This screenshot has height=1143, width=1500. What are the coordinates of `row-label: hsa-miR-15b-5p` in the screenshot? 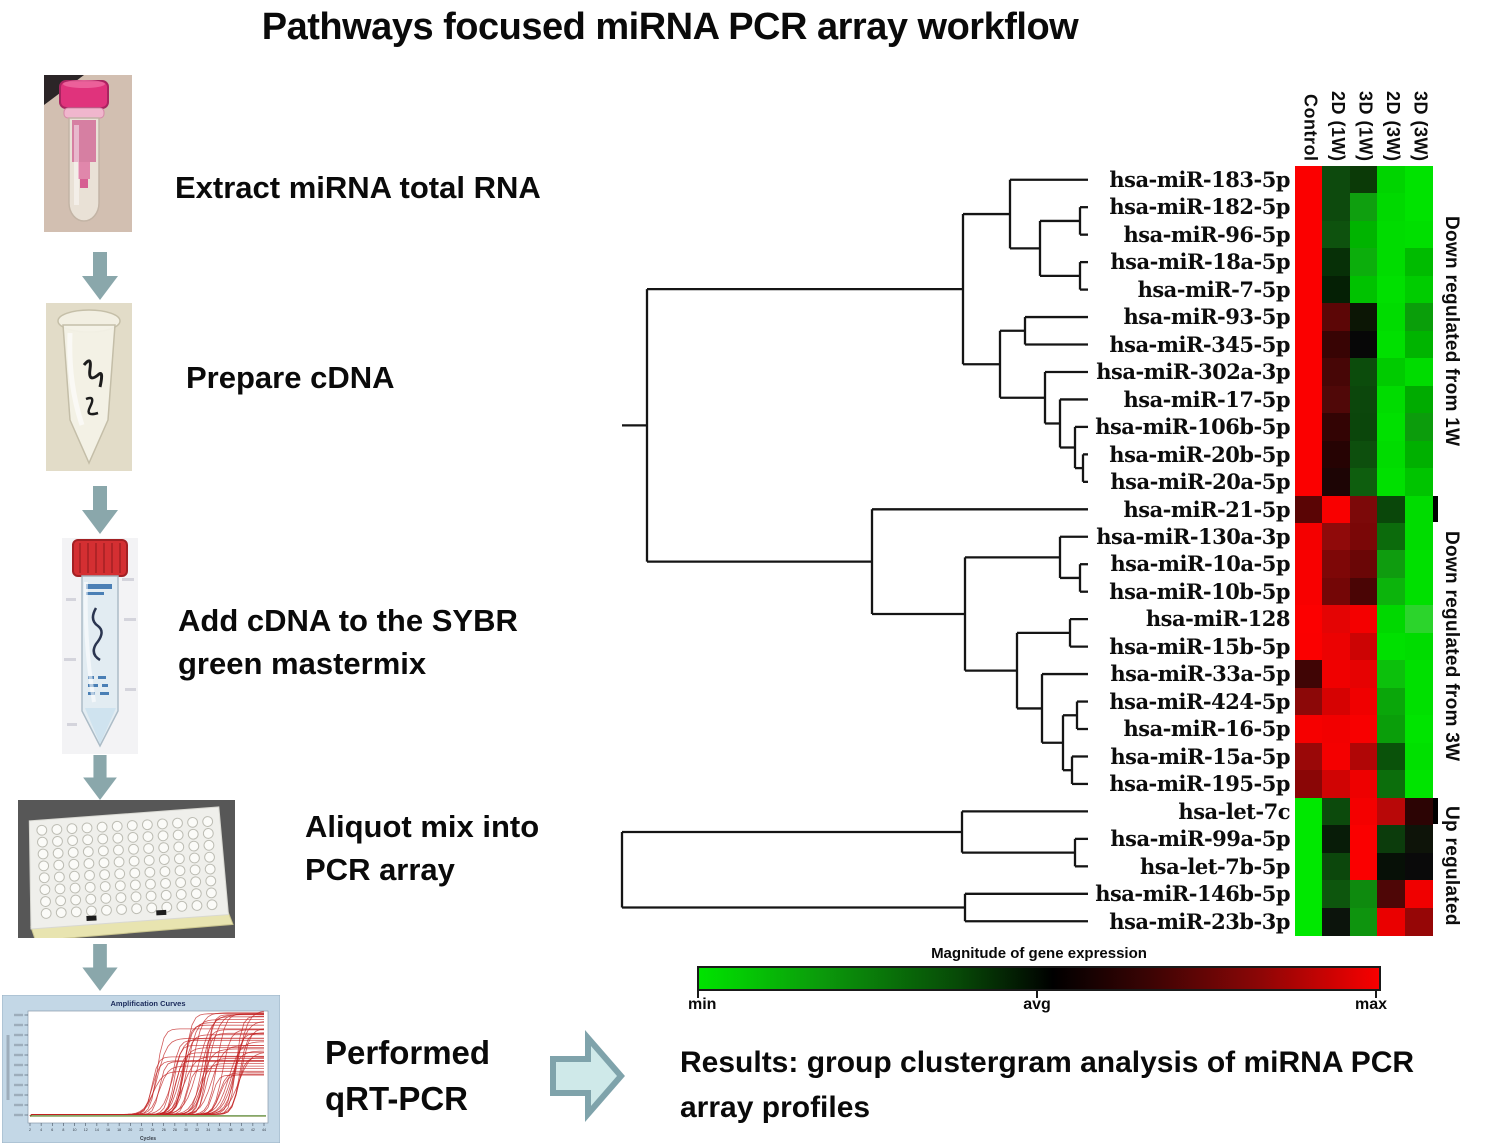 It's located at (1199, 646).